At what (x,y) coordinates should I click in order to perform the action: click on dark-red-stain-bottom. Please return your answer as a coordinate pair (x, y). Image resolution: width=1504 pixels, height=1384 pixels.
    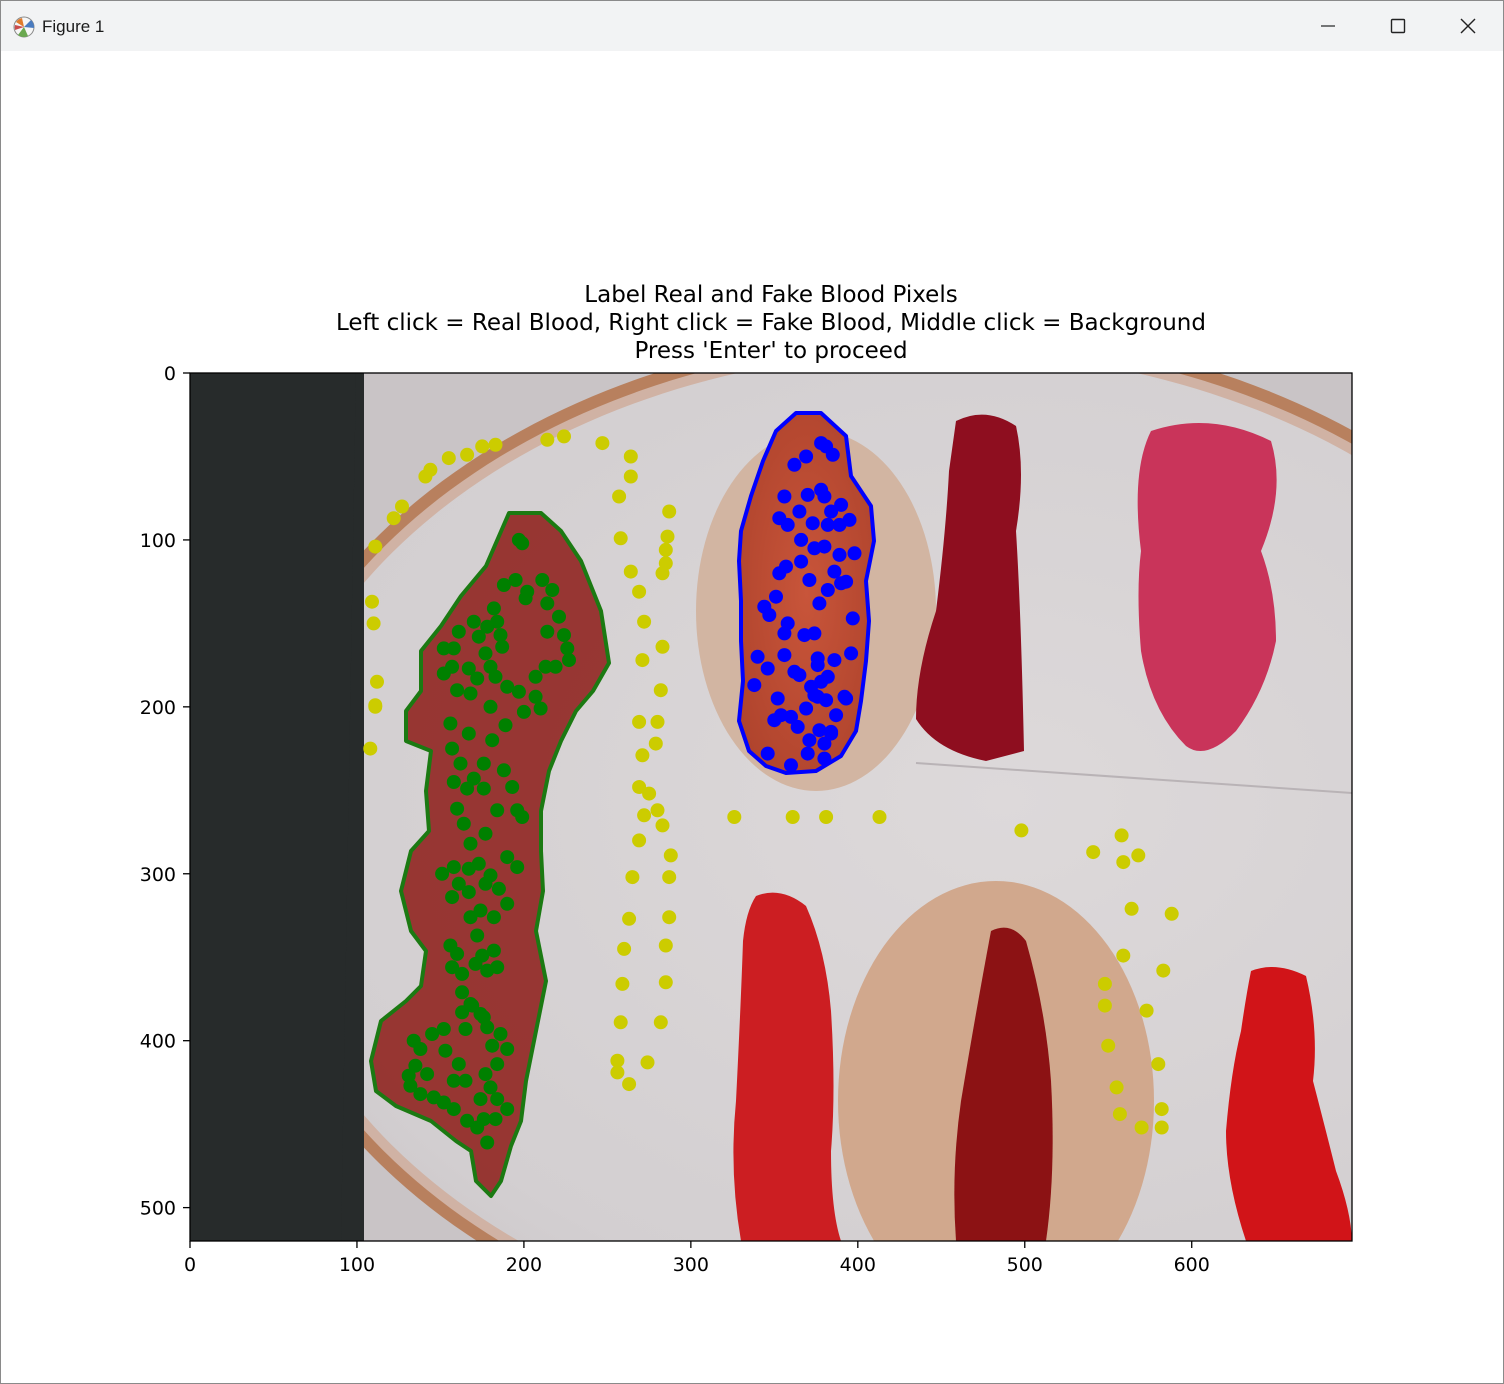
    Looking at the image, I should click on (1003, 1084).